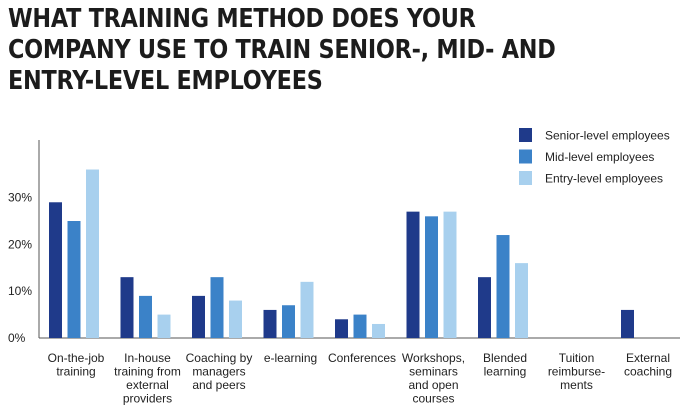 The width and height of the screenshot is (685, 416). What do you see at coordinates (219, 371) in the screenshot?
I see `x-tick-label: Coaching by managers and peers` at bounding box center [219, 371].